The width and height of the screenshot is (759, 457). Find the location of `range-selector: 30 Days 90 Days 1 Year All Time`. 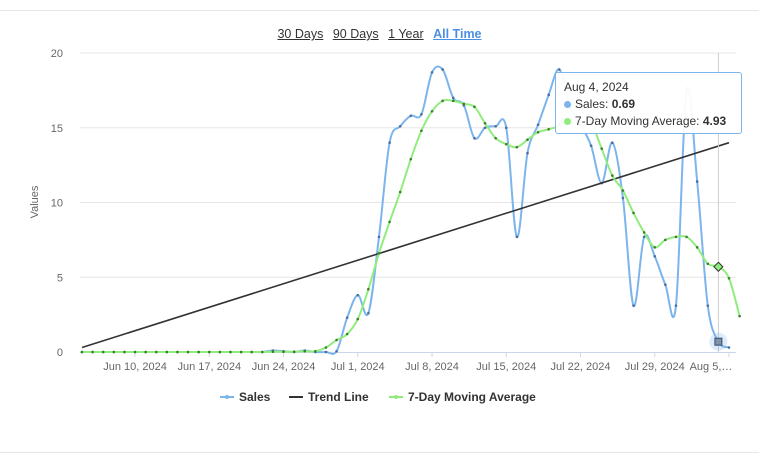

range-selector: 30 Days 90 Days 1 Year All Time is located at coordinates (379, 34).